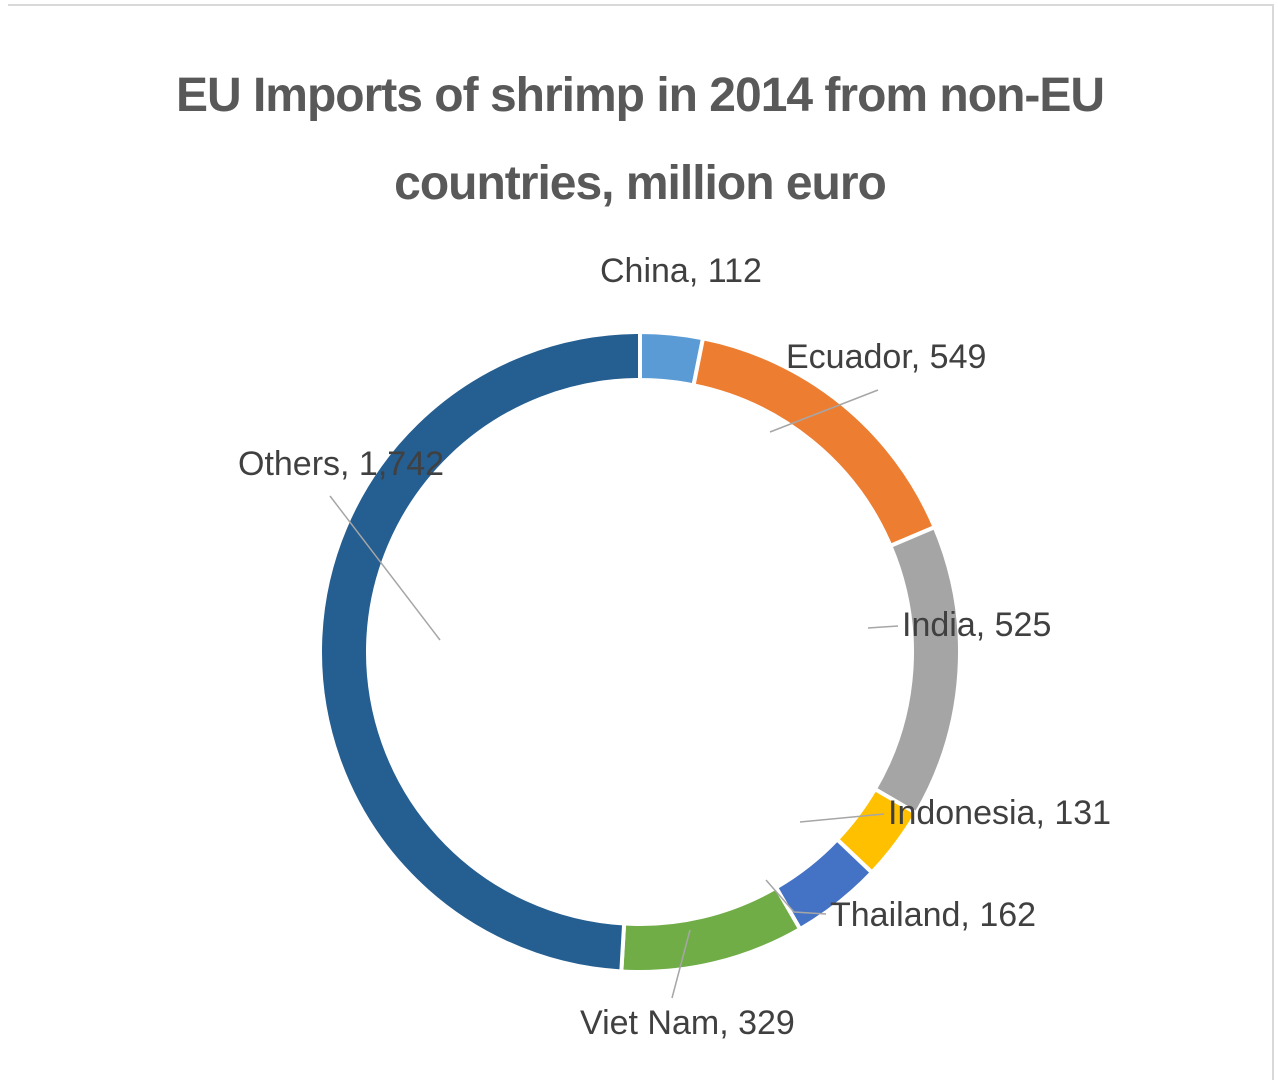 The height and width of the screenshot is (1082, 1278). What do you see at coordinates (711, 929) in the screenshot?
I see `donut-slice-viet-nam` at bounding box center [711, 929].